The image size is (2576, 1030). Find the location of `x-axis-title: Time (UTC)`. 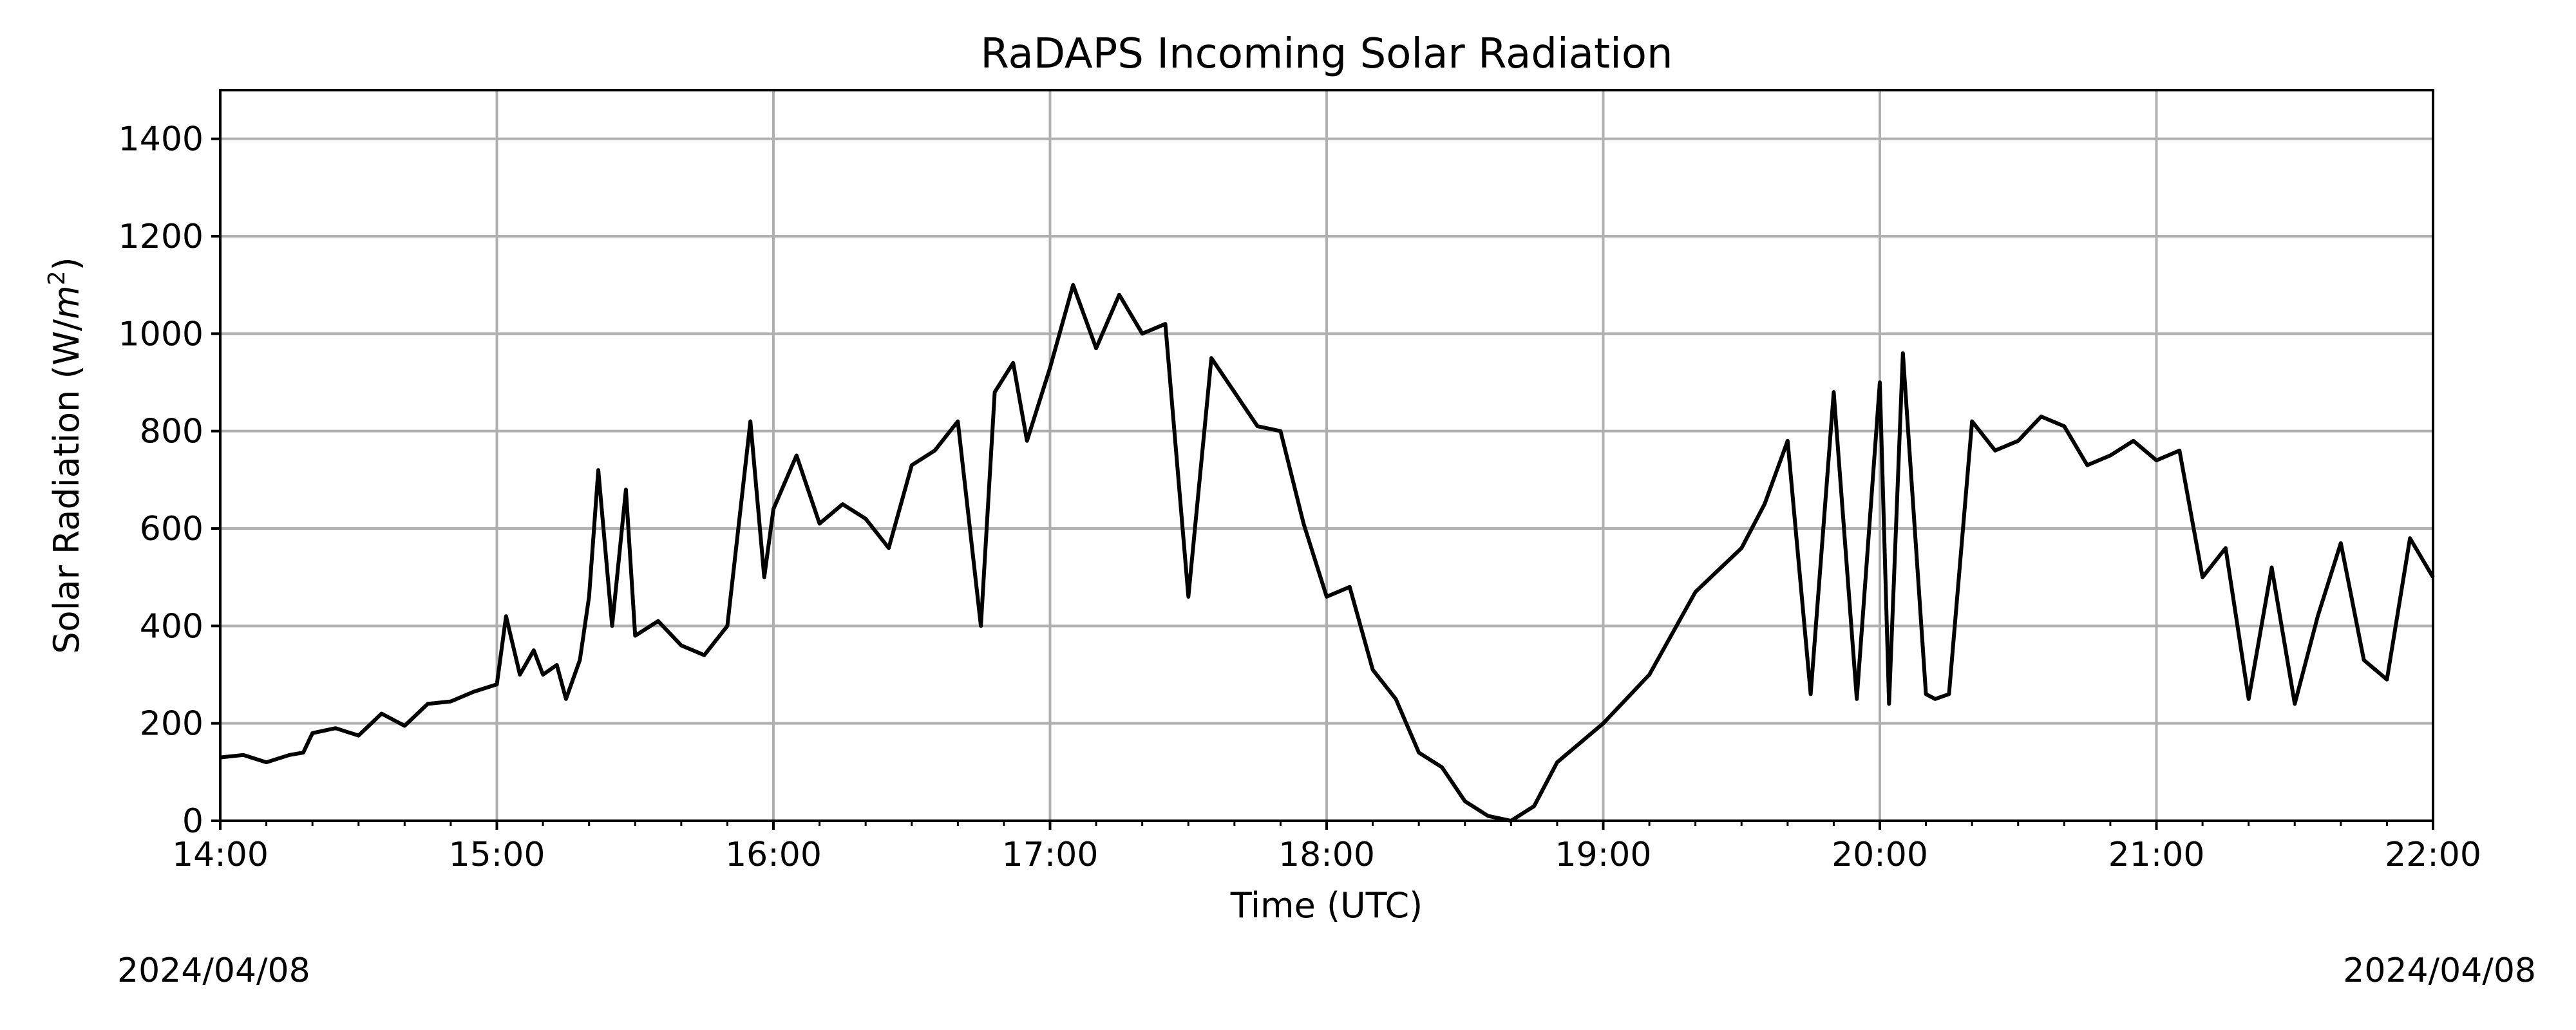

x-axis-title: Time (UTC) is located at coordinates (1326, 905).